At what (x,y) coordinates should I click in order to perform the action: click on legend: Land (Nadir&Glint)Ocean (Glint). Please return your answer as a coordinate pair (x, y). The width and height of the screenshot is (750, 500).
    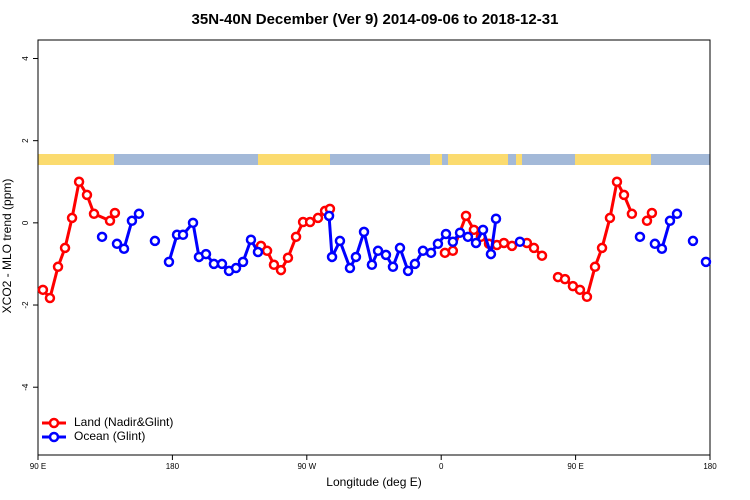
    Looking at the image, I should click on (107, 429).